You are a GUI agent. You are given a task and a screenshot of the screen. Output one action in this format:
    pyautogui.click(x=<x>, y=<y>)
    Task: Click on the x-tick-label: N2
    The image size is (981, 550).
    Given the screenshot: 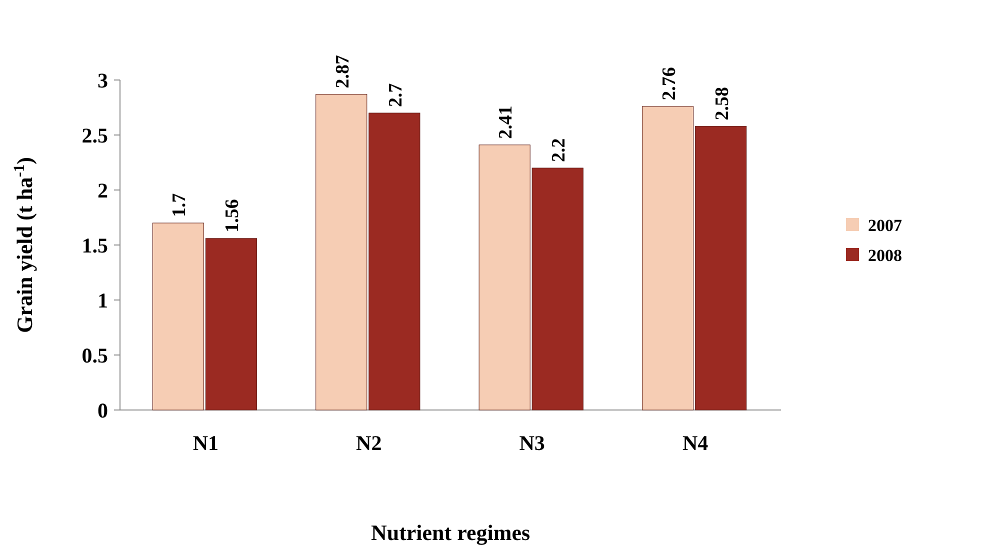 What is the action you would take?
    pyautogui.click(x=369, y=443)
    